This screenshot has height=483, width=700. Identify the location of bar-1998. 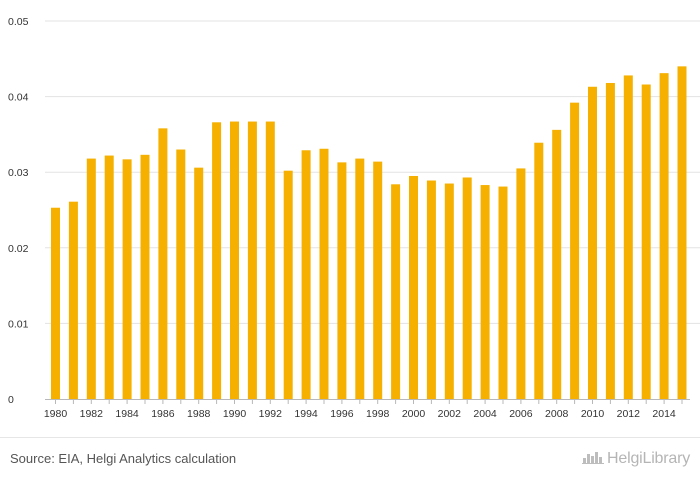
(378, 280).